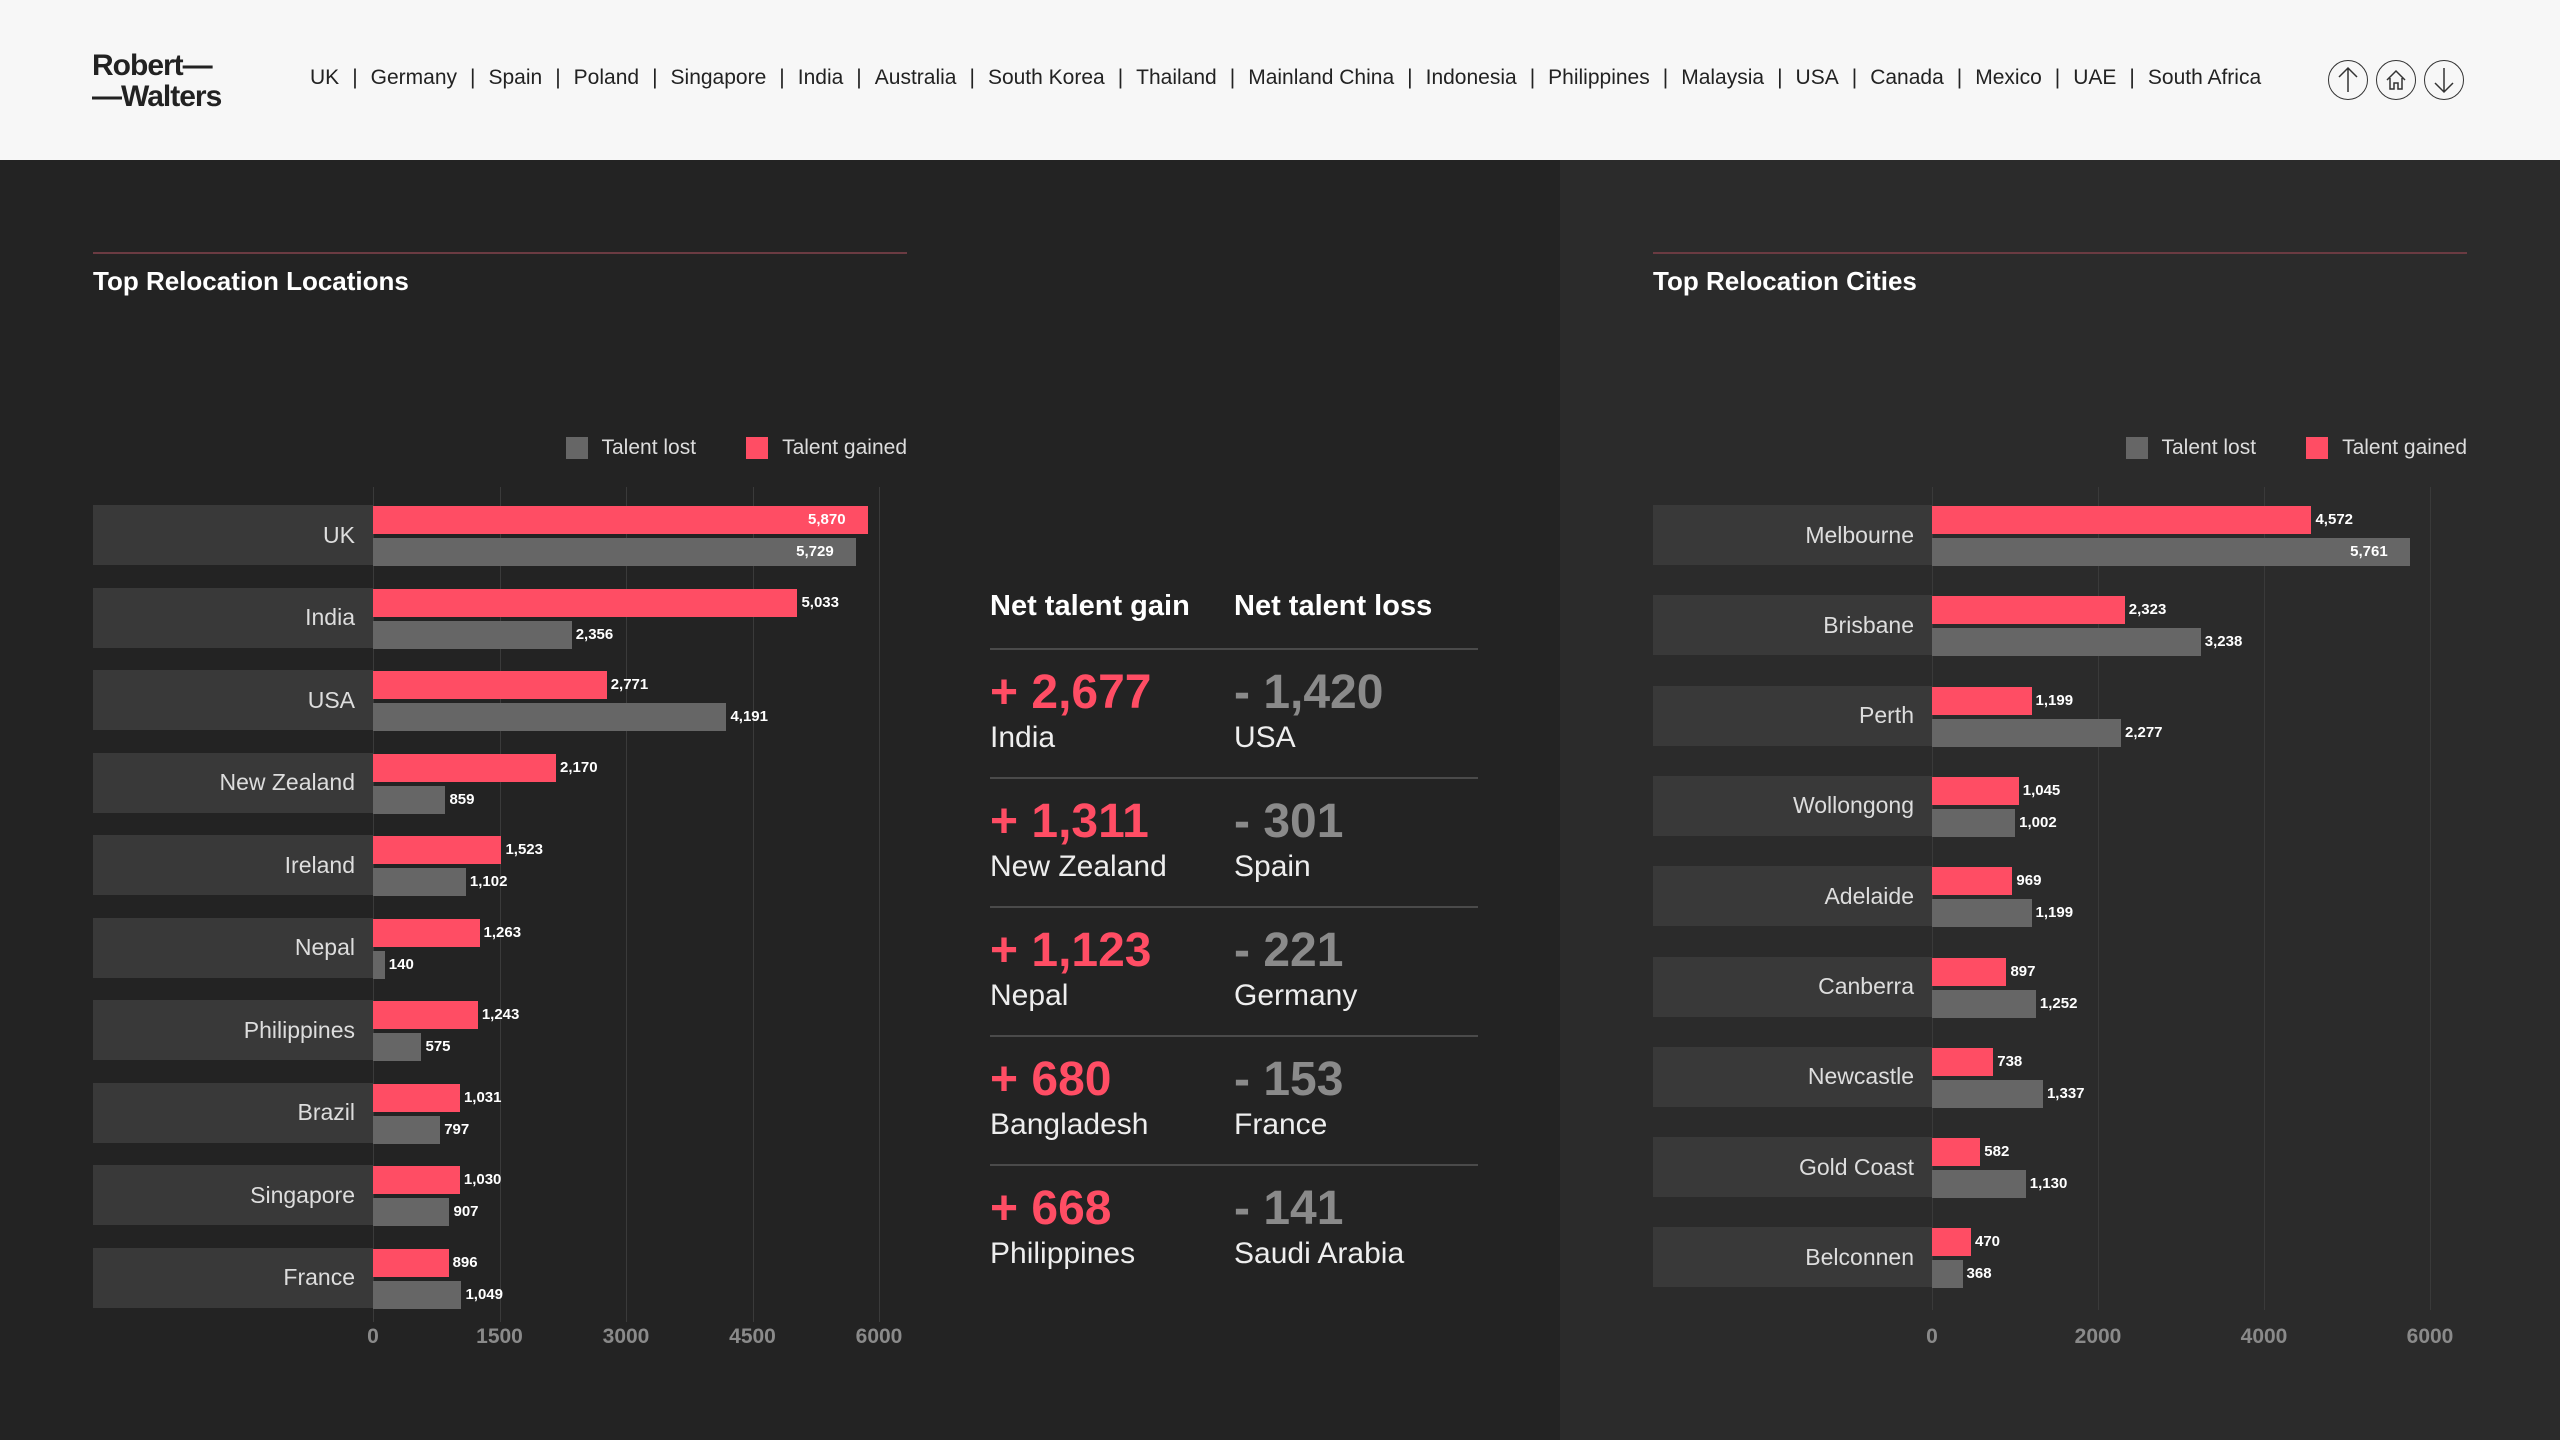 The height and width of the screenshot is (1440, 2560). I want to click on nav-germany: Germany, so click(414, 77).